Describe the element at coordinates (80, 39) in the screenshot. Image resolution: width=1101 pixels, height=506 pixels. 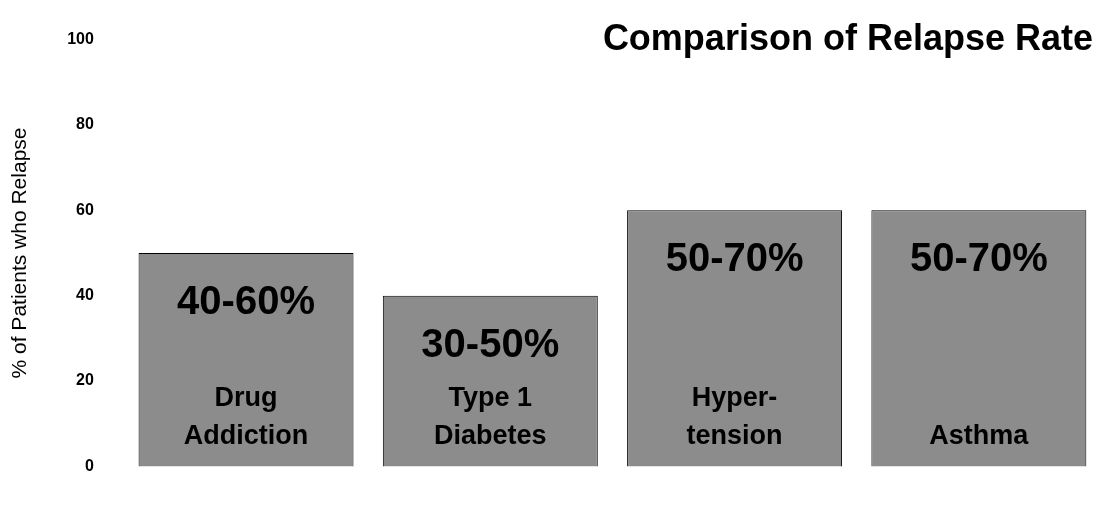
I see `y-tick-label: 100` at that location.